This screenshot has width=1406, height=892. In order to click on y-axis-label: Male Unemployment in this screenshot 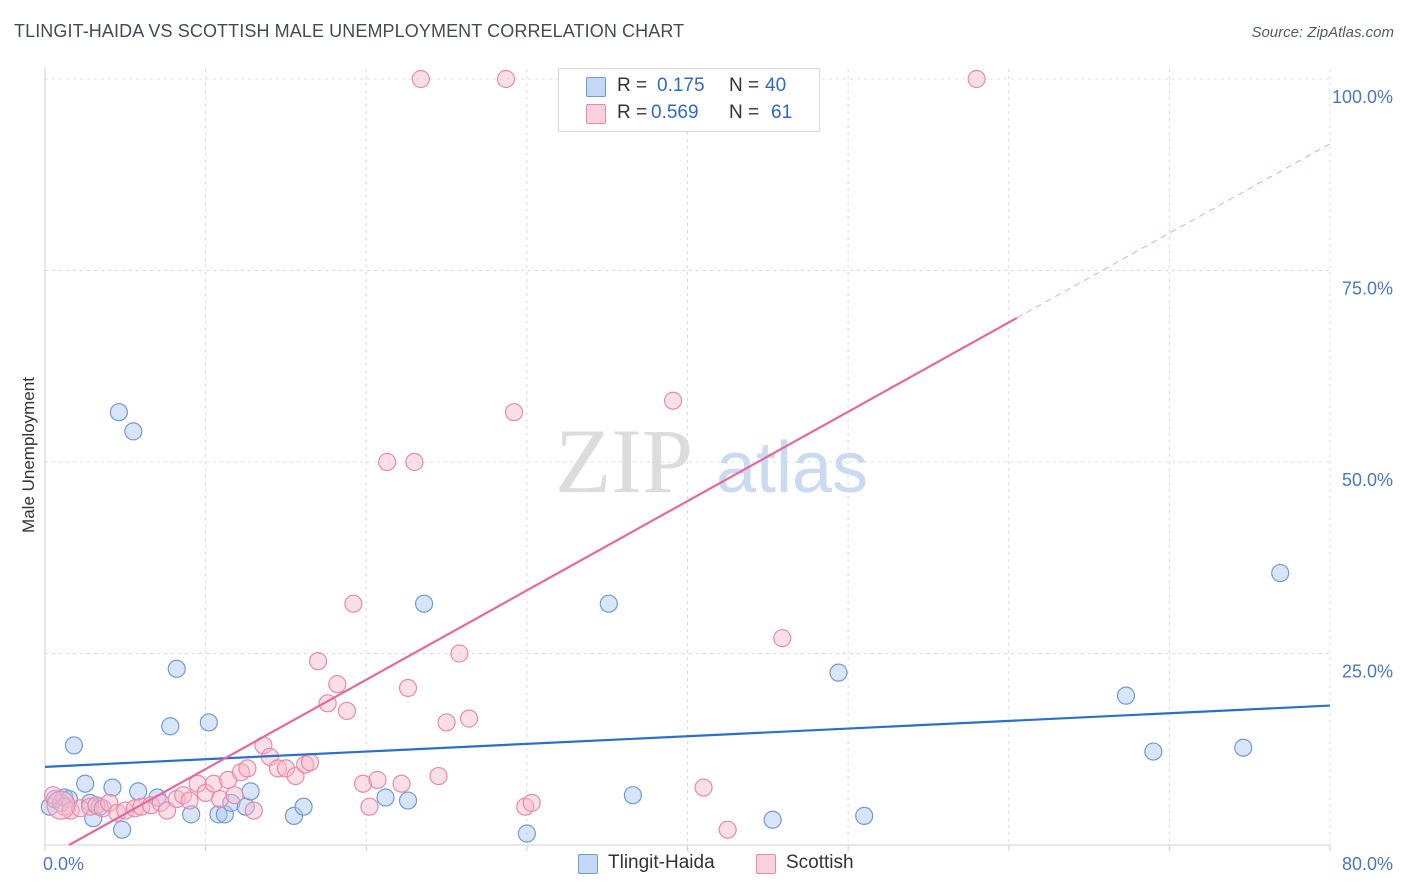, I will do `click(28, 455)`.